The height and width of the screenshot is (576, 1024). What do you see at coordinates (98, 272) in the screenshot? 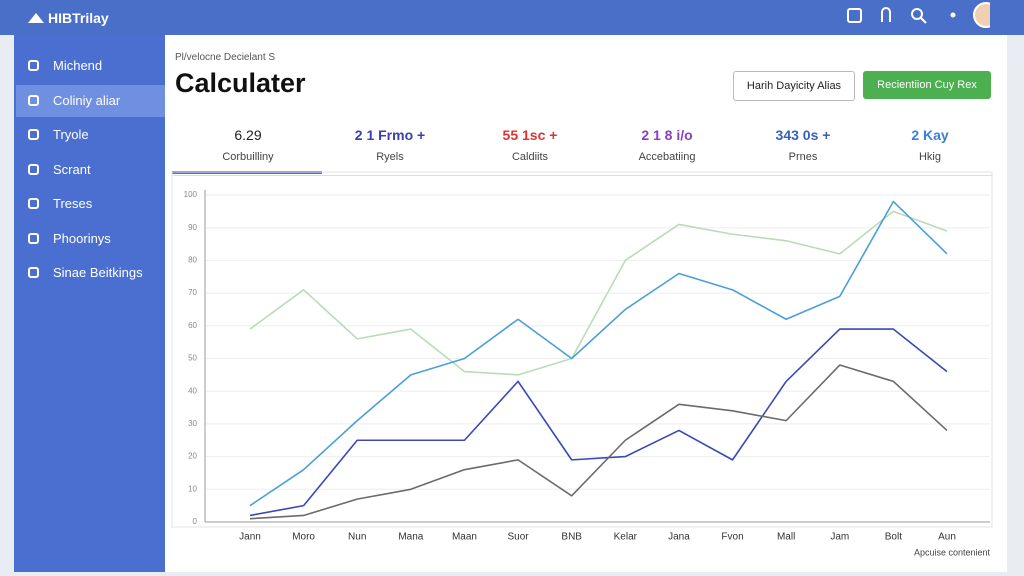
I see `sidebar-label: Sinae Beitkings` at bounding box center [98, 272].